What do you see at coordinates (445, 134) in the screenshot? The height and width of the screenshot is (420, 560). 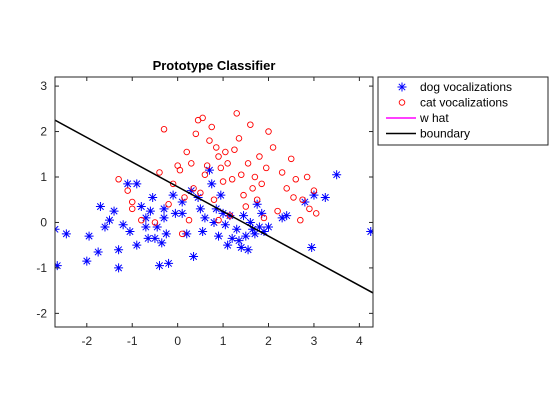 I see `legend-label-boundary: boundary` at bounding box center [445, 134].